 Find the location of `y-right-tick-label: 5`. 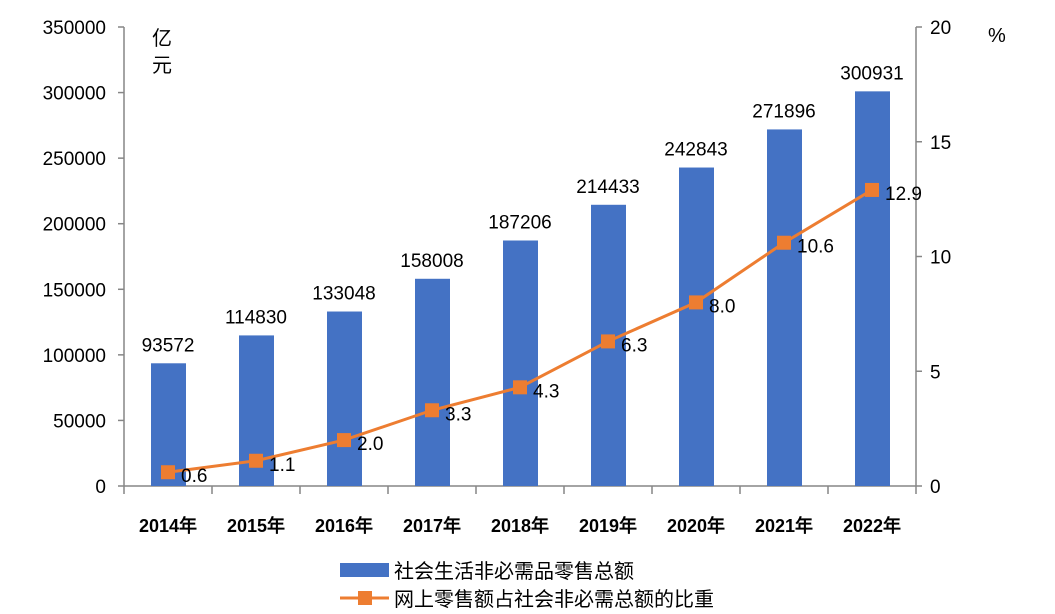

y-right-tick-label: 5 is located at coordinates (935, 372).